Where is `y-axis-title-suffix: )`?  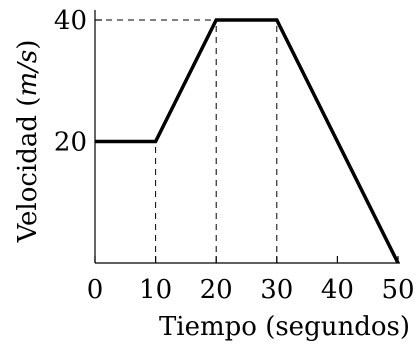
y-axis-title-suffix: ) is located at coordinates (28, 45).